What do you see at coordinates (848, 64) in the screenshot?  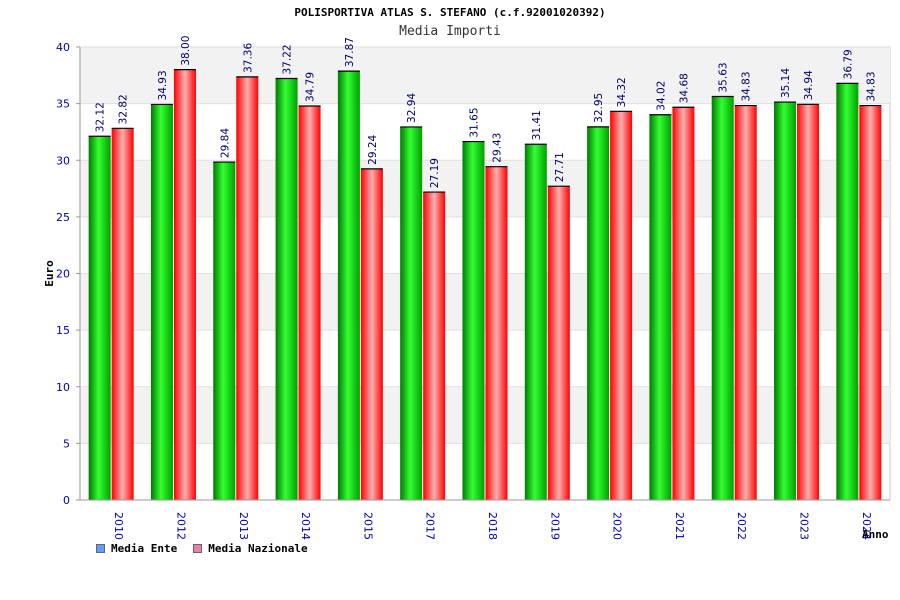 I see `data-label: 36.79` at bounding box center [848, 64].